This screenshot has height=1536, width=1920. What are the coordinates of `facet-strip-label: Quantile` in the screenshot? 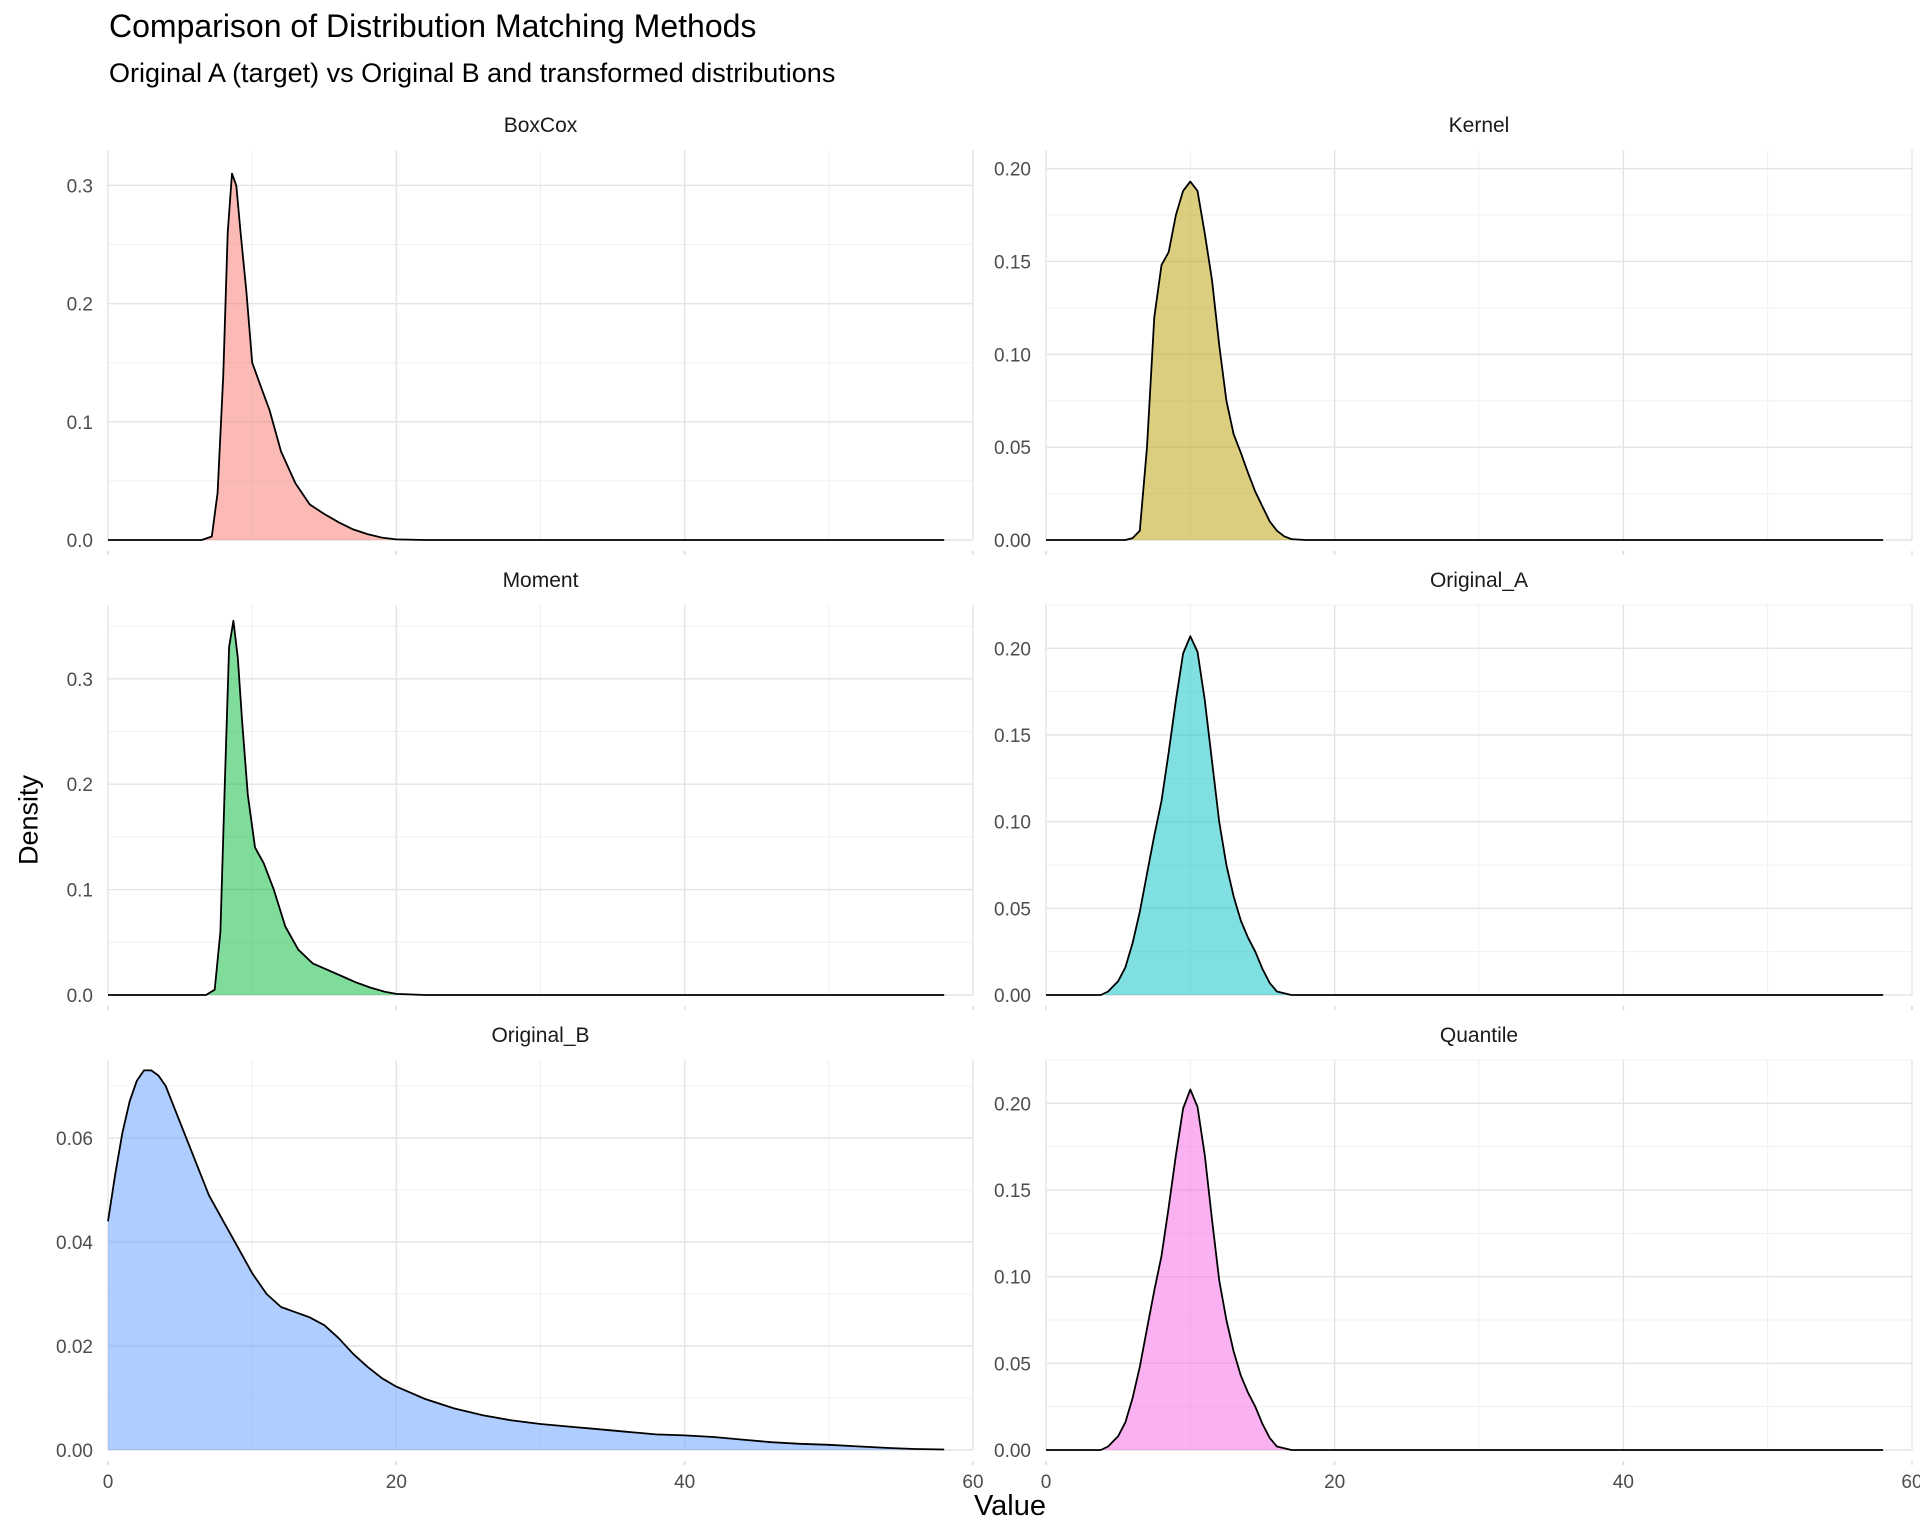 It's located at (1479, 1035).